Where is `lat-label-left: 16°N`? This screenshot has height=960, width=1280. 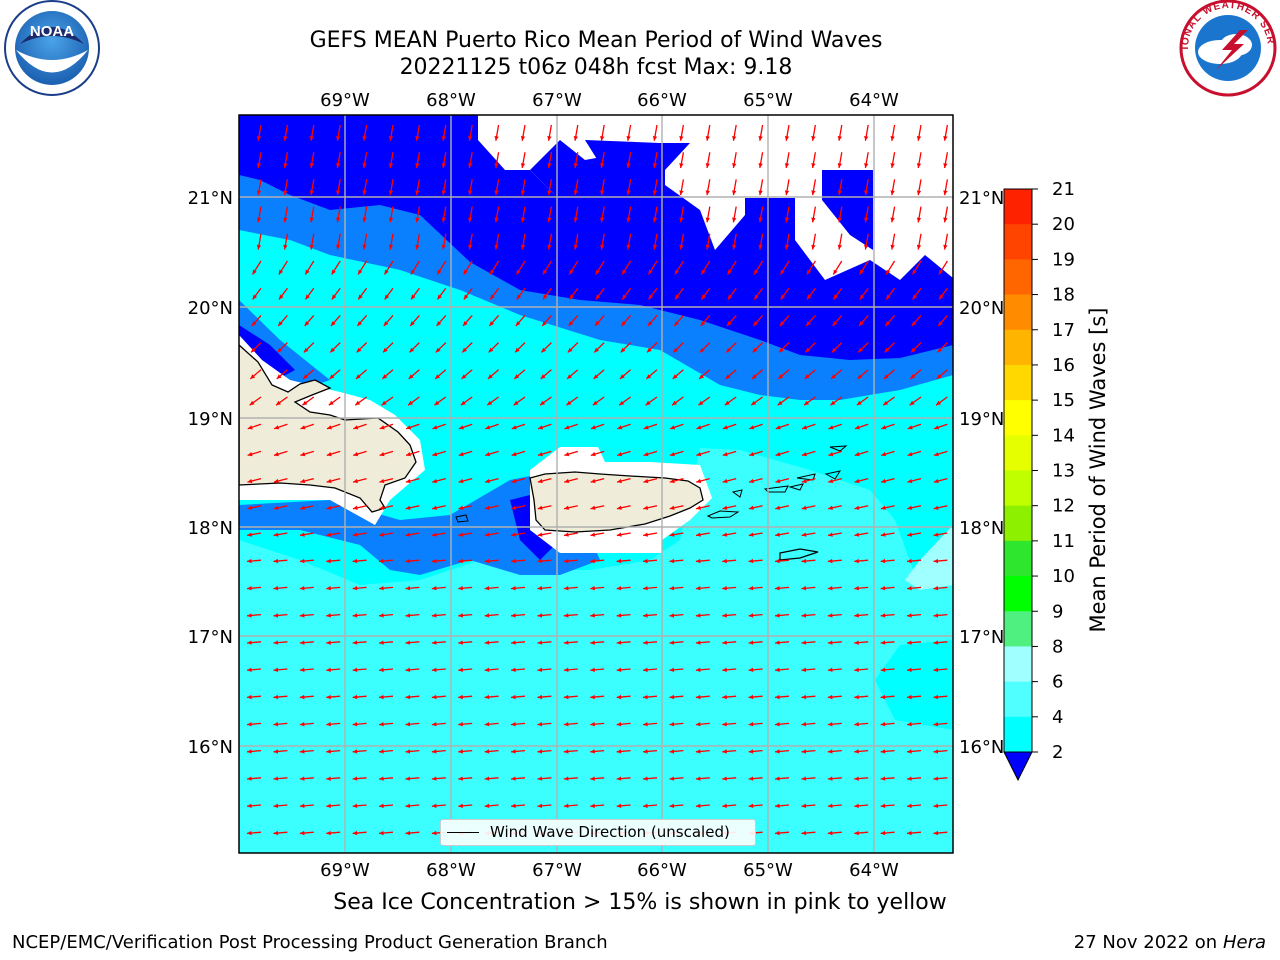 lat-label-left: 16°N is located at coordinates (210, 747).